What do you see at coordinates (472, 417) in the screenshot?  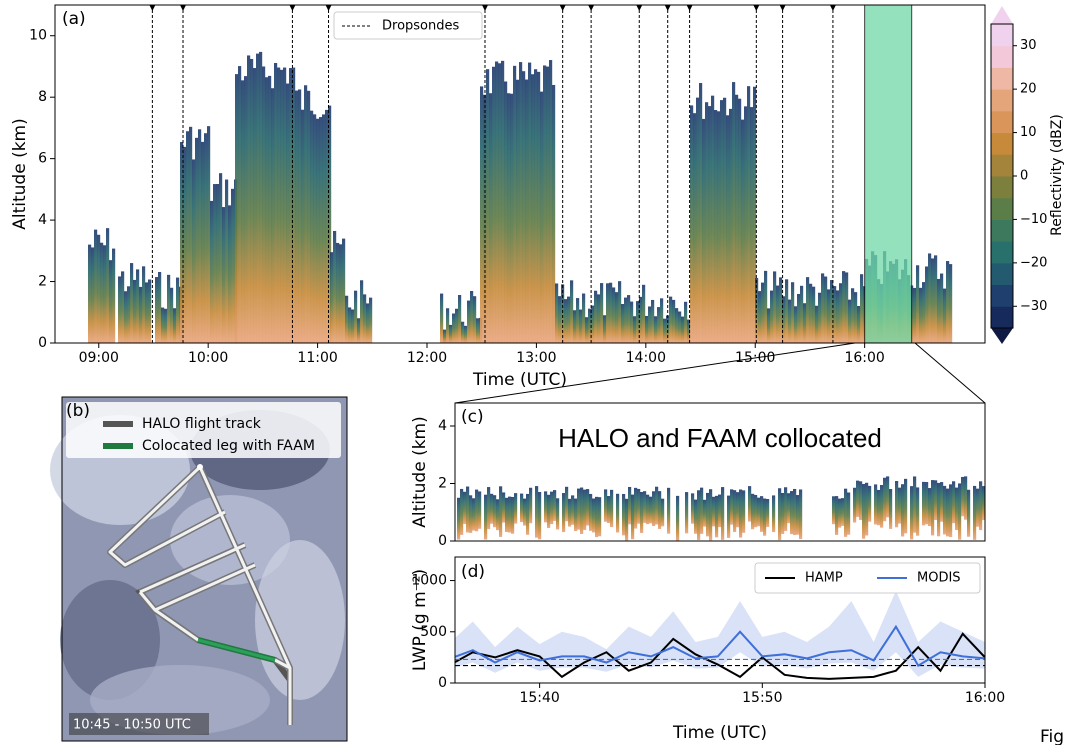 I see `panel-label: (c)` at bounding box center [472, 417].